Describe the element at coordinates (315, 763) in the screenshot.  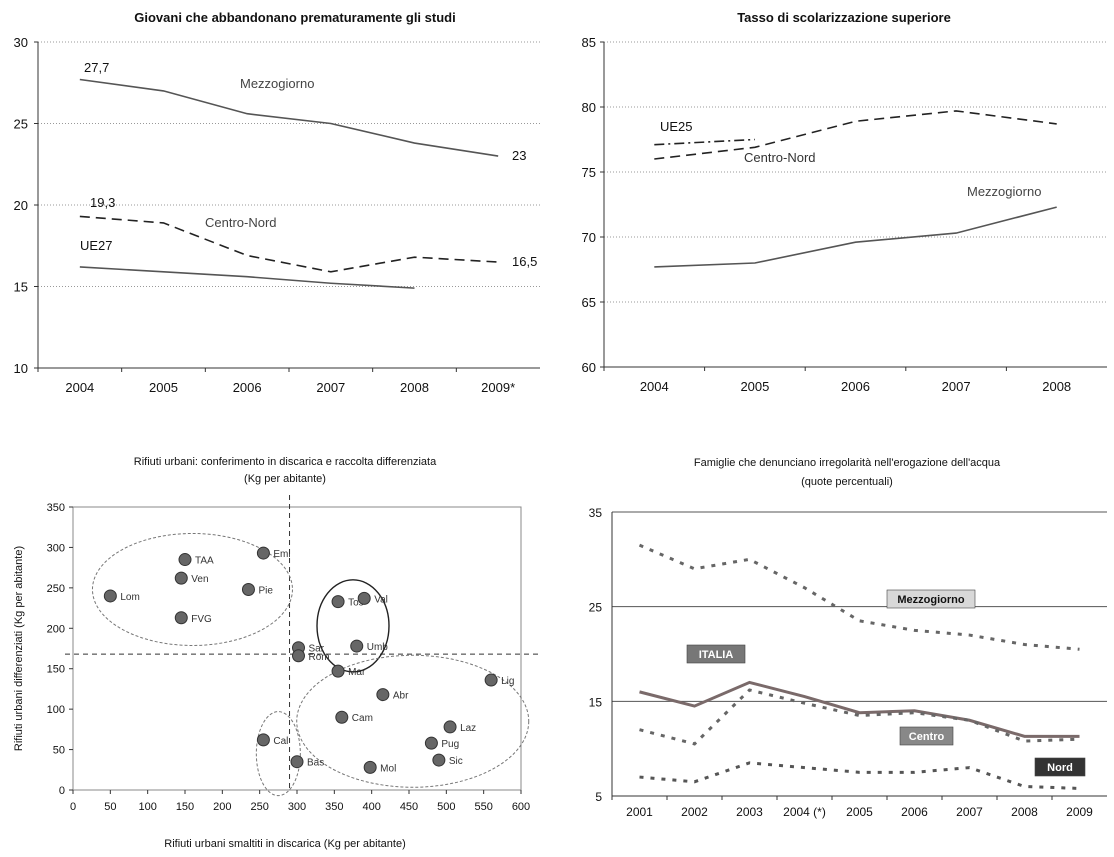
I see `point-label-bas: Bas` at that location.